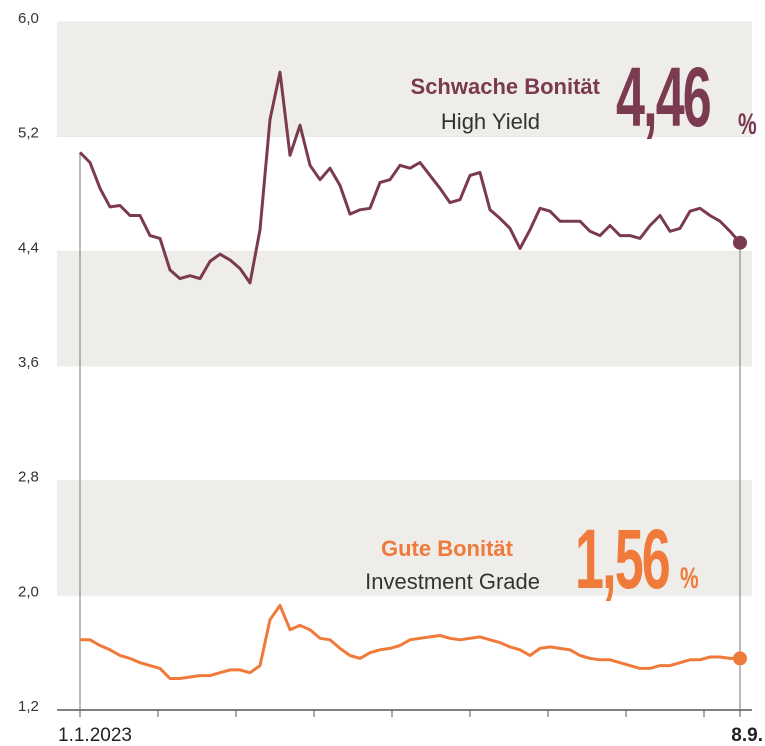  I want to click on y-tick-label: 5,2, so click(28, 133).